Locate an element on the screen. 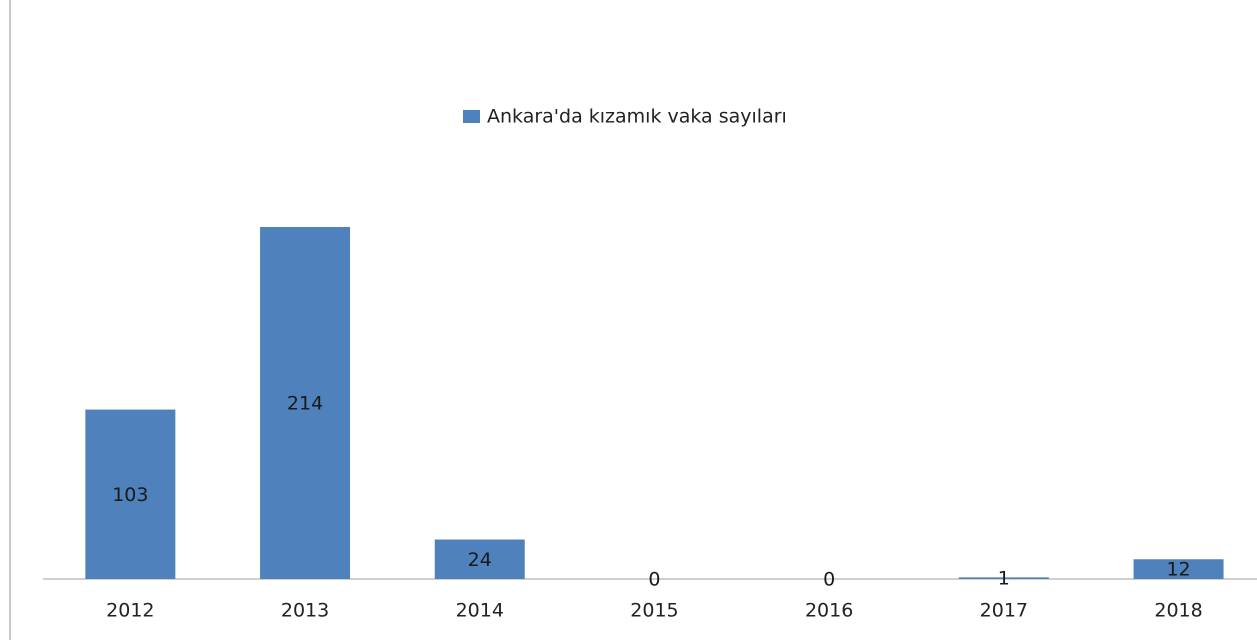 This screenshot has width=1257, height=640. data-label: 1 is located at coordinates (1004, 579).